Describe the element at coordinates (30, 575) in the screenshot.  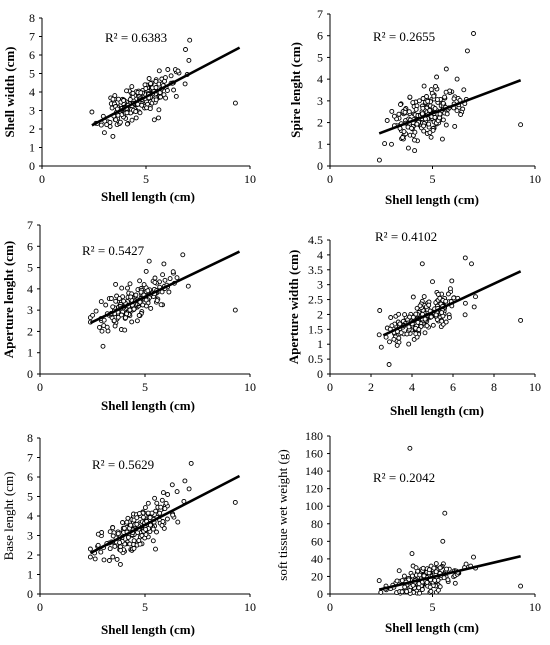
I see `y-tick-label: 1` at that location.